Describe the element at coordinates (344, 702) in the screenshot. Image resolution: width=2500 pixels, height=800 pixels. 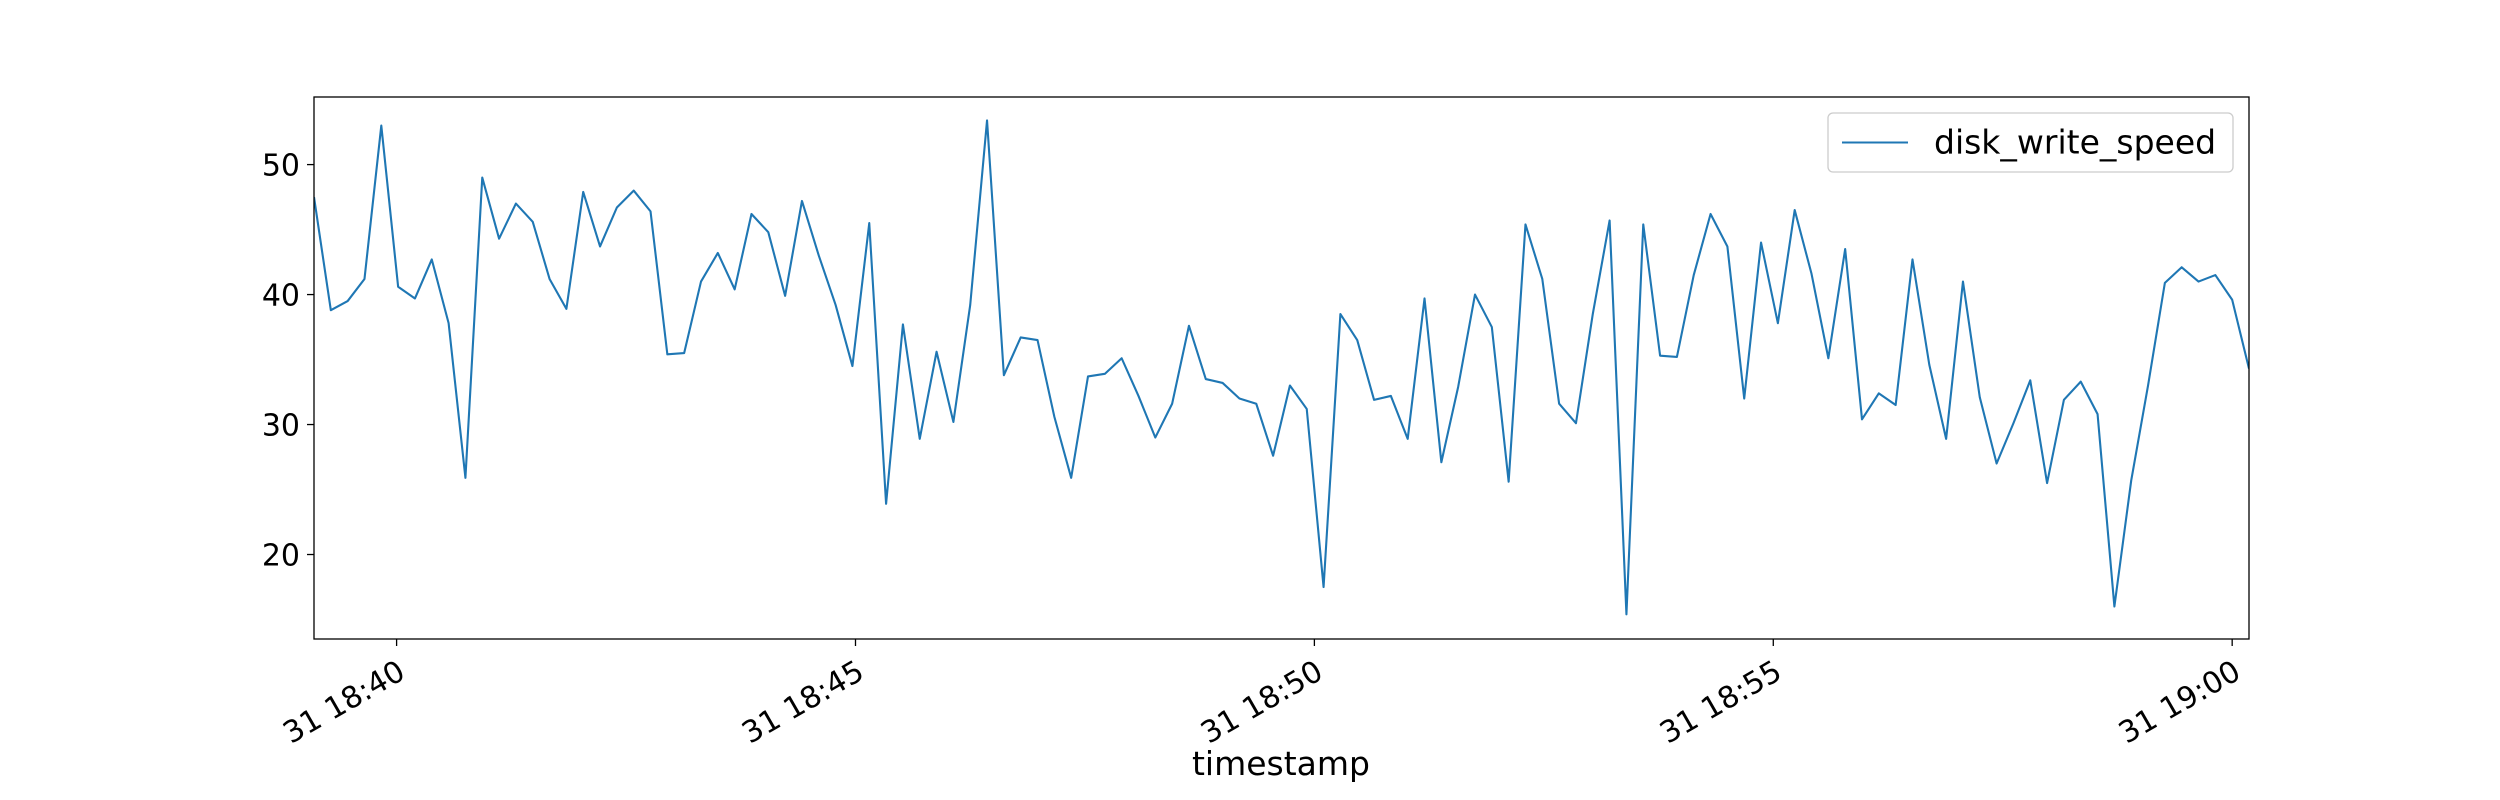
I see `x-tick-label: 31 18:40` at that location.